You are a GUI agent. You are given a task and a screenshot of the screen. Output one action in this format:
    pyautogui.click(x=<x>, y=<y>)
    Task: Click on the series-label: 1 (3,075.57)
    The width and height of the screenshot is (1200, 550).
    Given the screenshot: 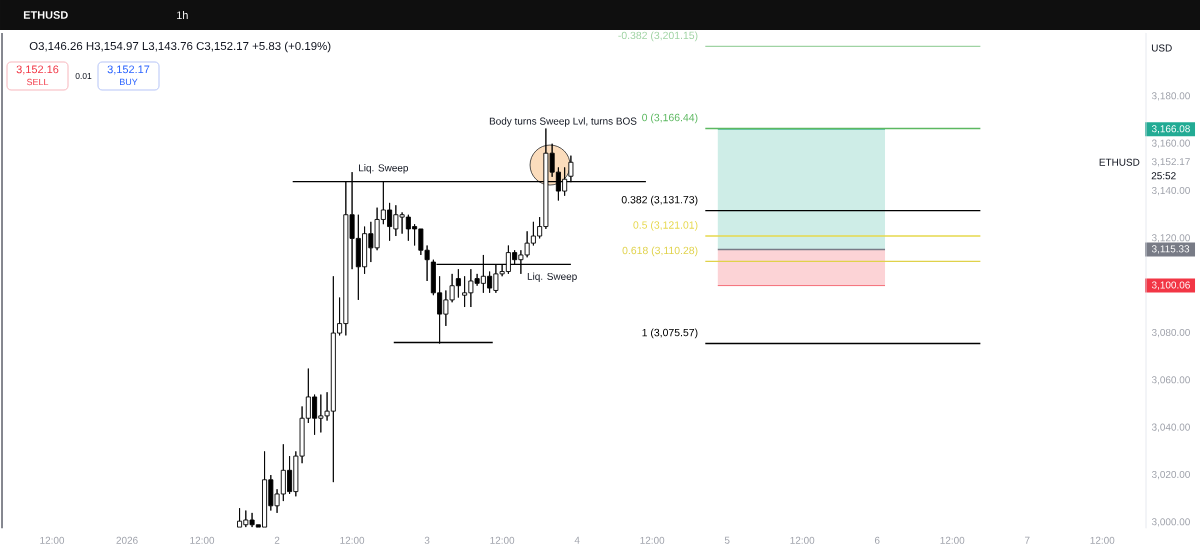 What is the action you would take?
    pyautogui.click(x=670, y=333)
    